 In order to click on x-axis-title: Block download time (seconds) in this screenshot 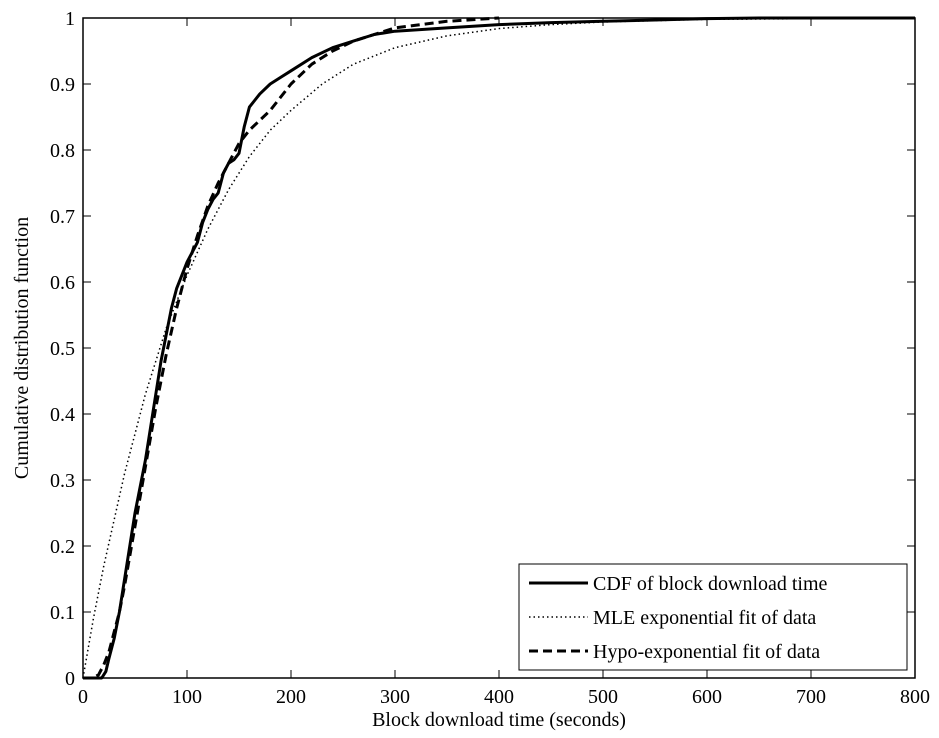, I will do `click(499, 720)`.